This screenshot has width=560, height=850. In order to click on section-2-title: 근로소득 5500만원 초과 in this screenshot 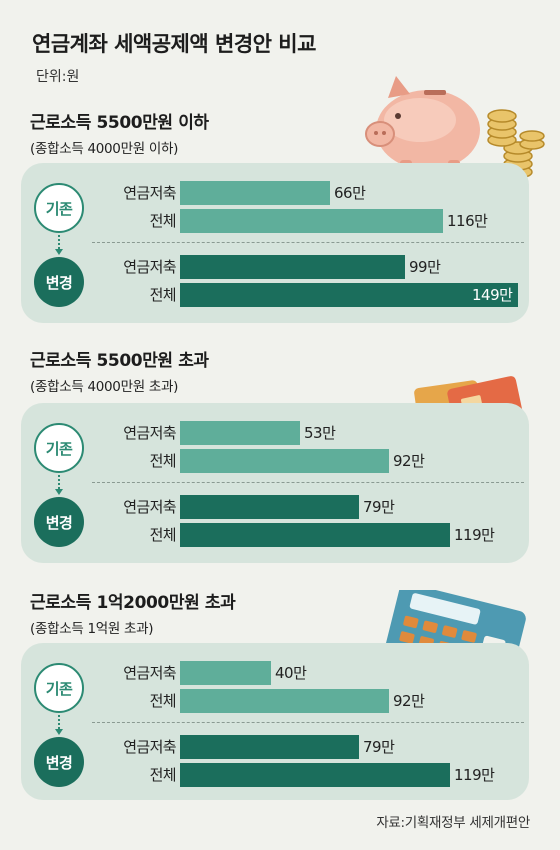, I will do `click(119, 361)`.